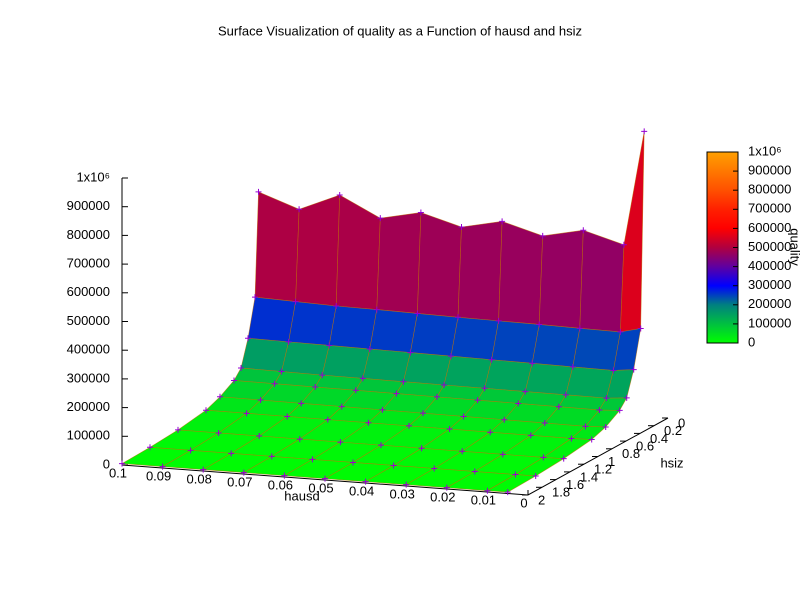 Image resolution: width=800 pixels, height=600 pixels. I want to click on z-tick-label: 300000, so click(88, 377).